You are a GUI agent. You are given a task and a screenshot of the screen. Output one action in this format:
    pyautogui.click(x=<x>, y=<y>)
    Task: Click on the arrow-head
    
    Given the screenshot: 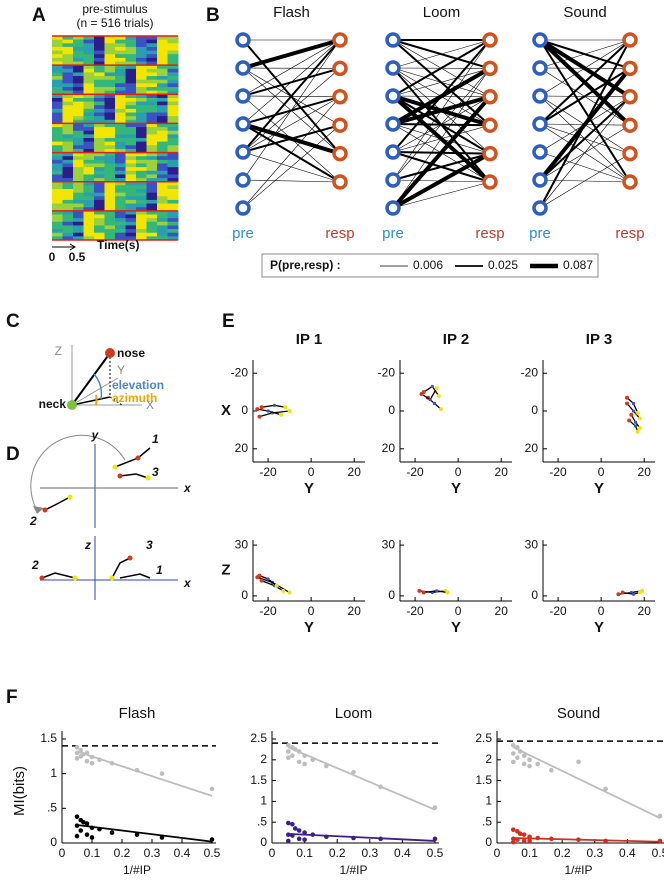 What is the action you would take?
    pyautogui.click(x=72, y=247)
    